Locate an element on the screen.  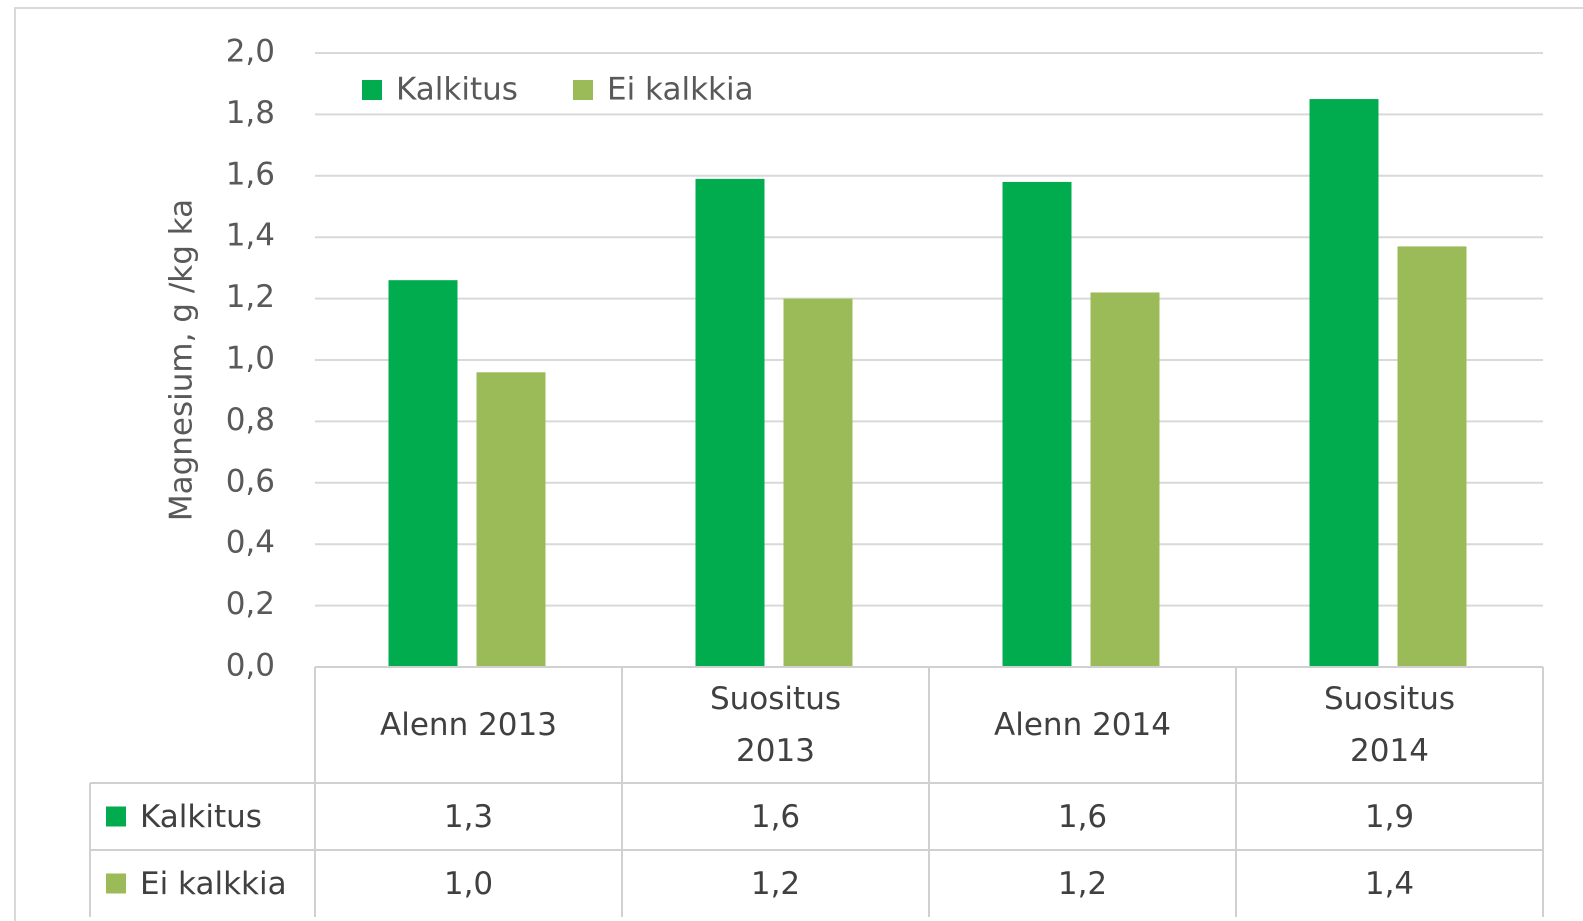
data-label-text: 1,0 is located at coordinates (468, 883).